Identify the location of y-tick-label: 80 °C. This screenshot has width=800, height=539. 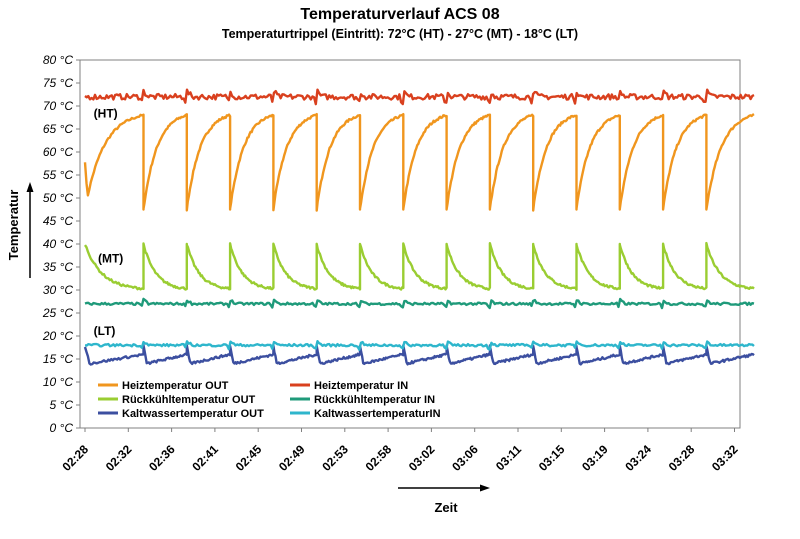
(58, 60).